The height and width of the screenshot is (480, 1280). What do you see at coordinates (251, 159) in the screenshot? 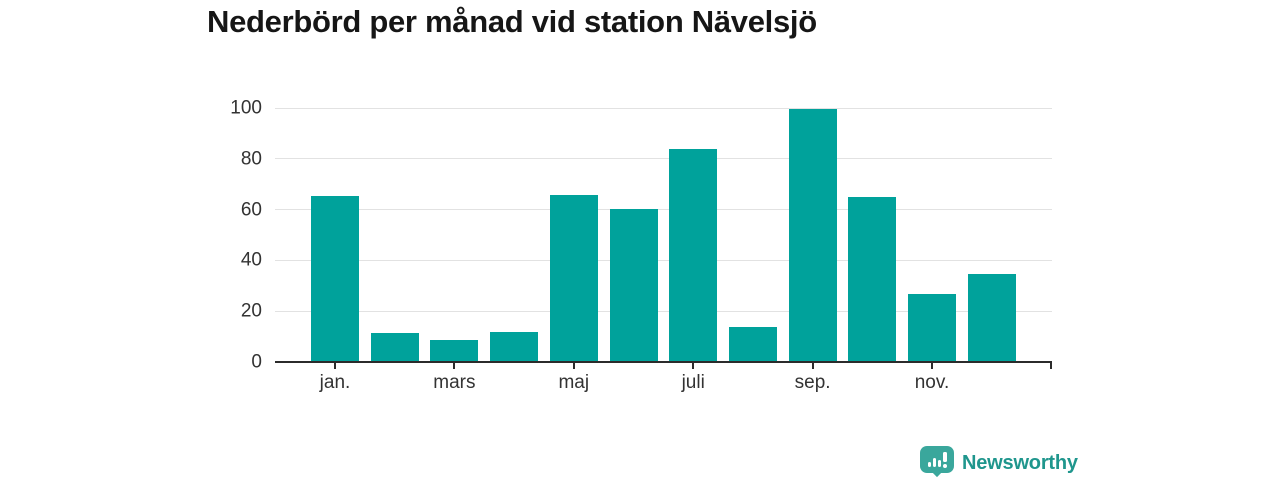
I see `y-tick-label: 80` at bounding box center [251, 159].